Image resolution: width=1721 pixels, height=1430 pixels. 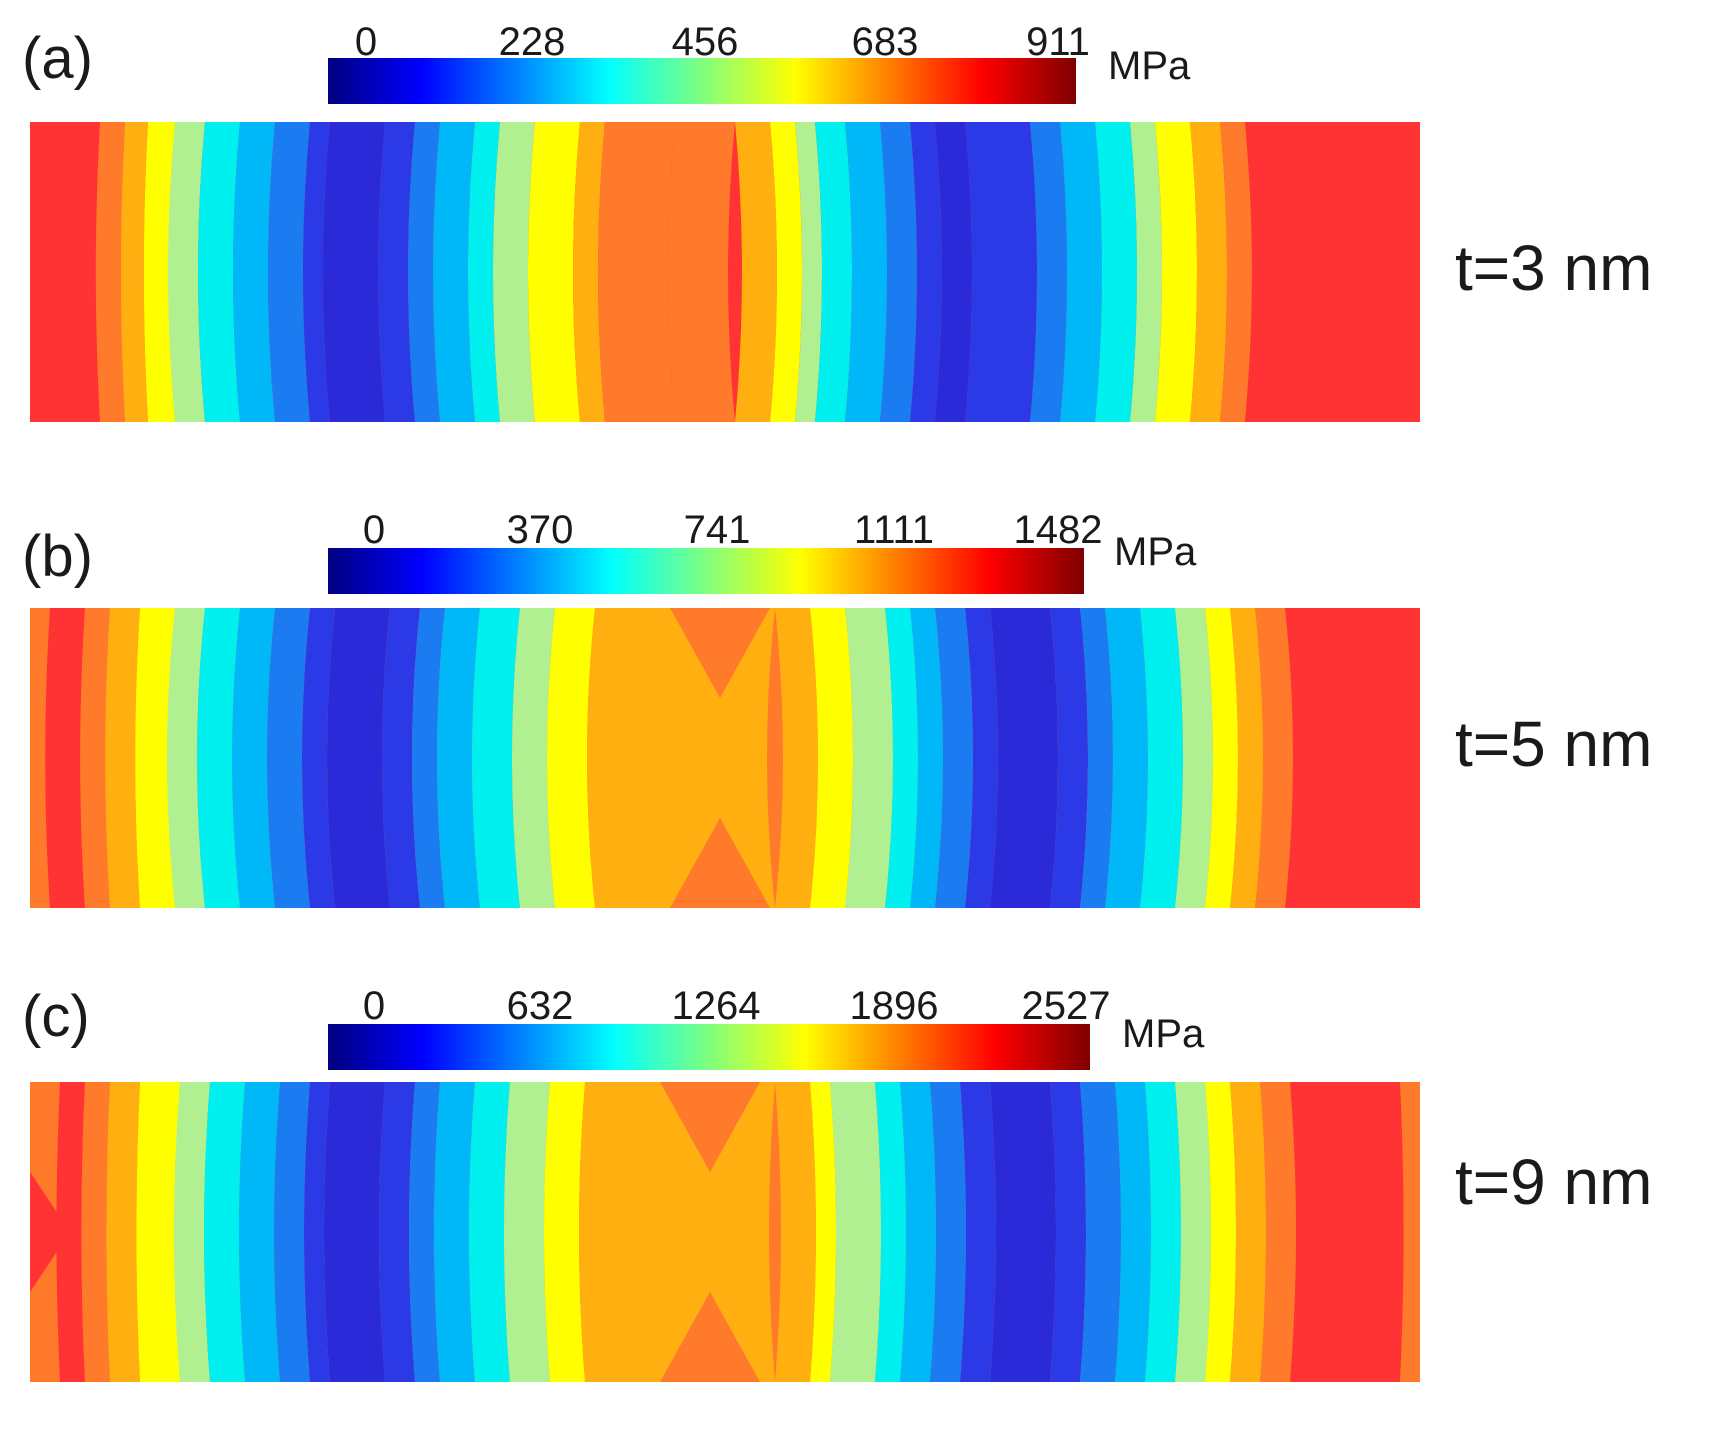 What do you see at coordinates (717, 530) in the screenshot?
I see `colorbar-tick: 741` at bounding box center [717, 530].